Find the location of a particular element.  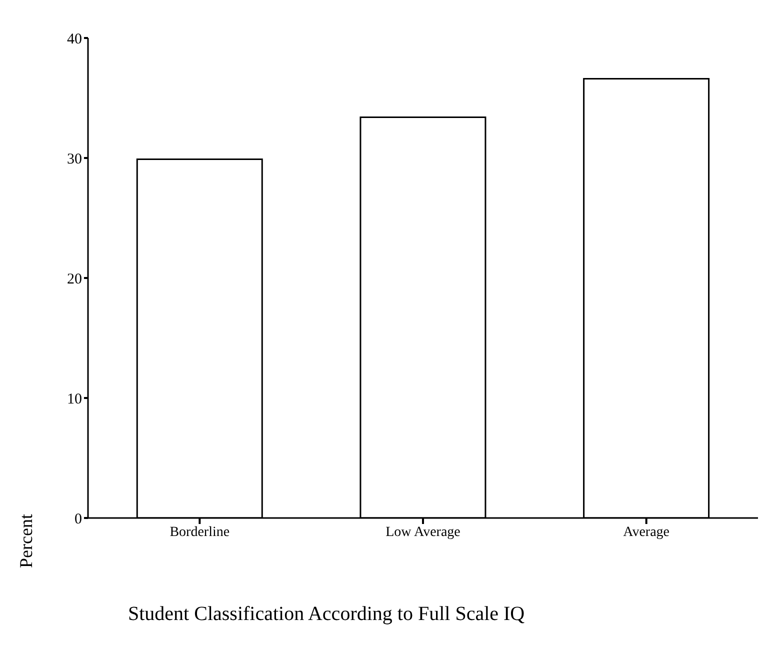

y-tick-label: 10 is located at coordinates (74, 399).